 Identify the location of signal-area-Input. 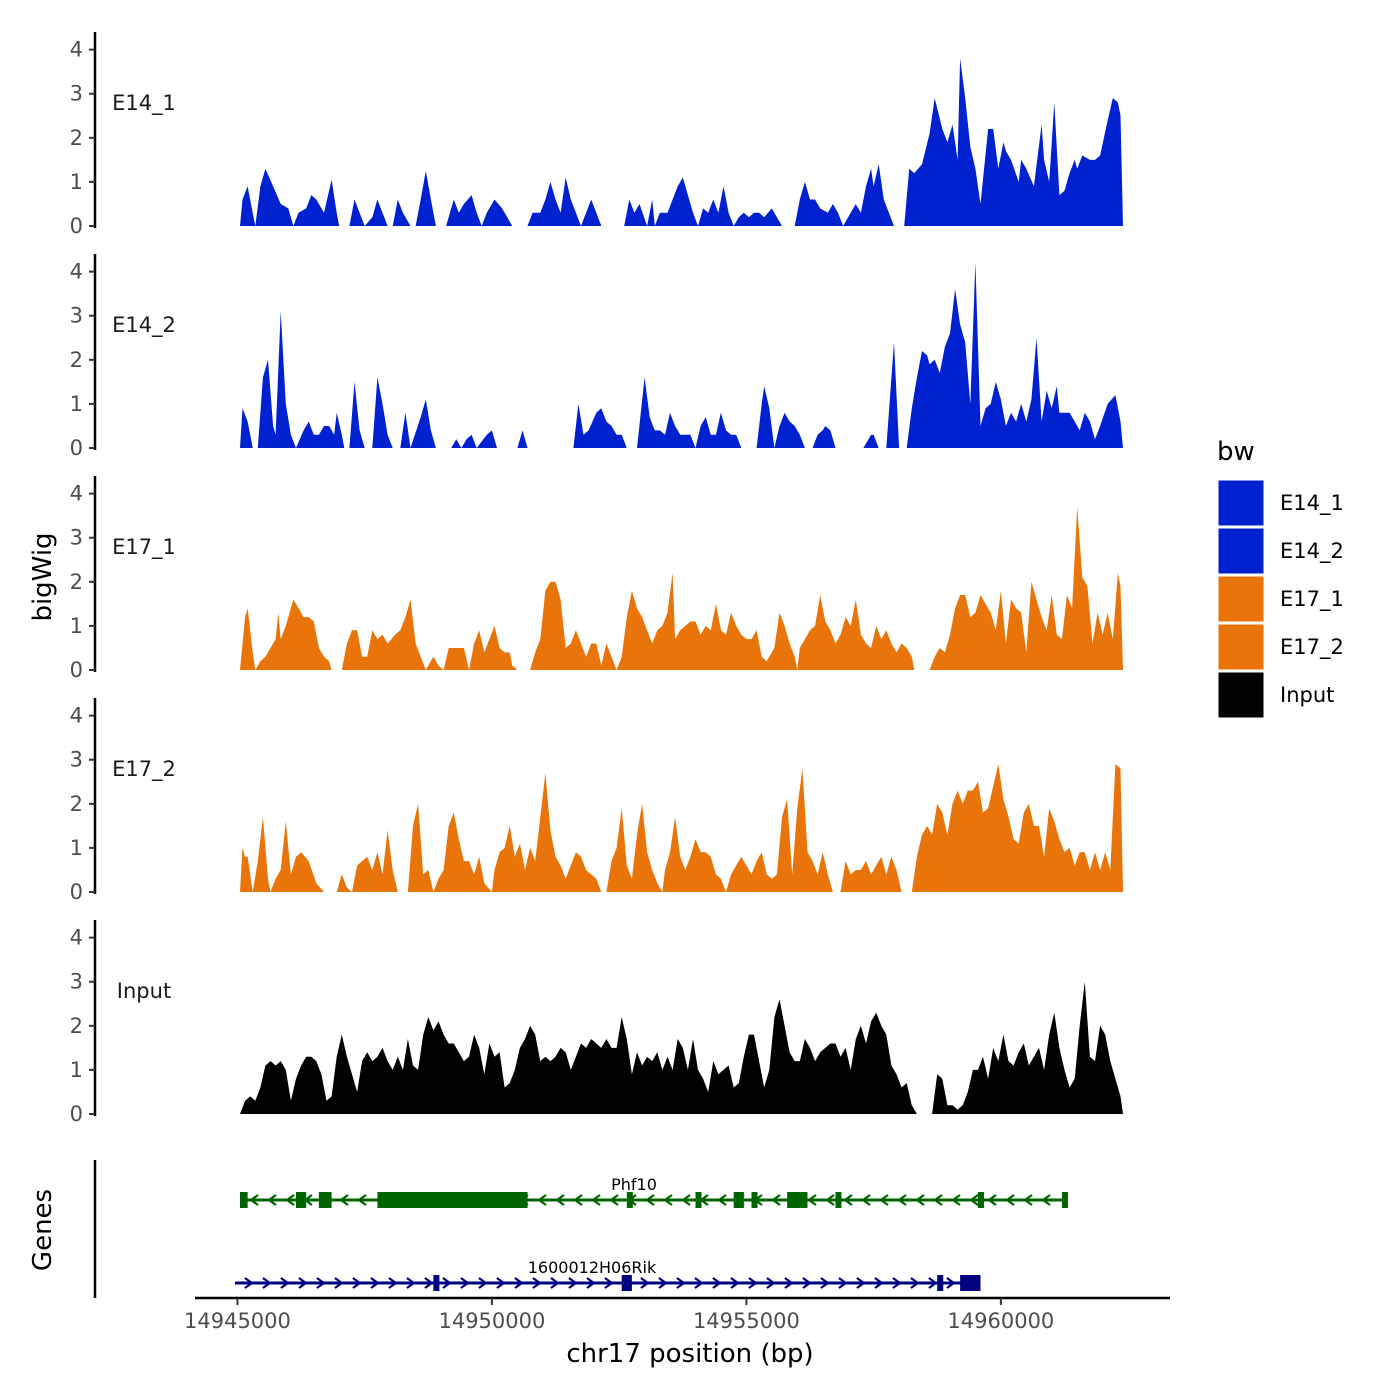
(681, 1047).